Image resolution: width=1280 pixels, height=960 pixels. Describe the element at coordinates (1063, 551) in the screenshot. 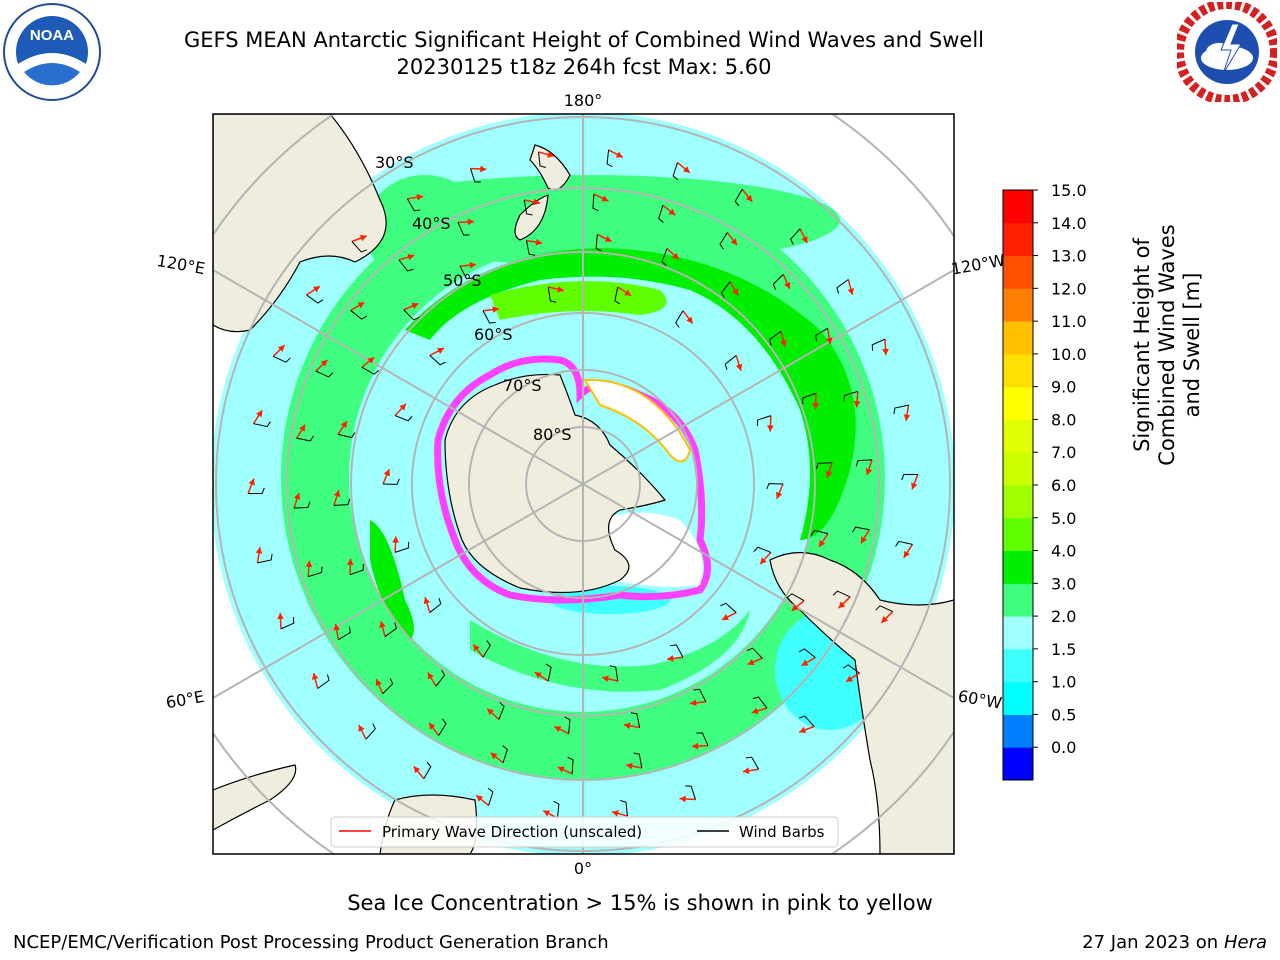

I see `colorbar-tick-label: 4.0` at that location.